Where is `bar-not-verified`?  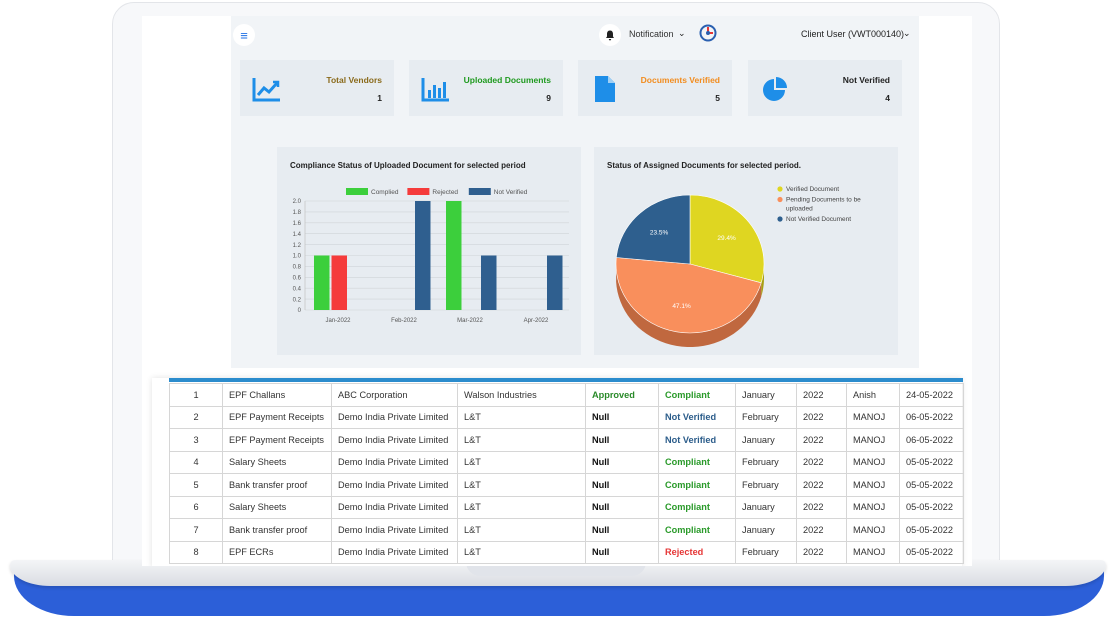
bar-not-verified is located at coordinates (555, 282).